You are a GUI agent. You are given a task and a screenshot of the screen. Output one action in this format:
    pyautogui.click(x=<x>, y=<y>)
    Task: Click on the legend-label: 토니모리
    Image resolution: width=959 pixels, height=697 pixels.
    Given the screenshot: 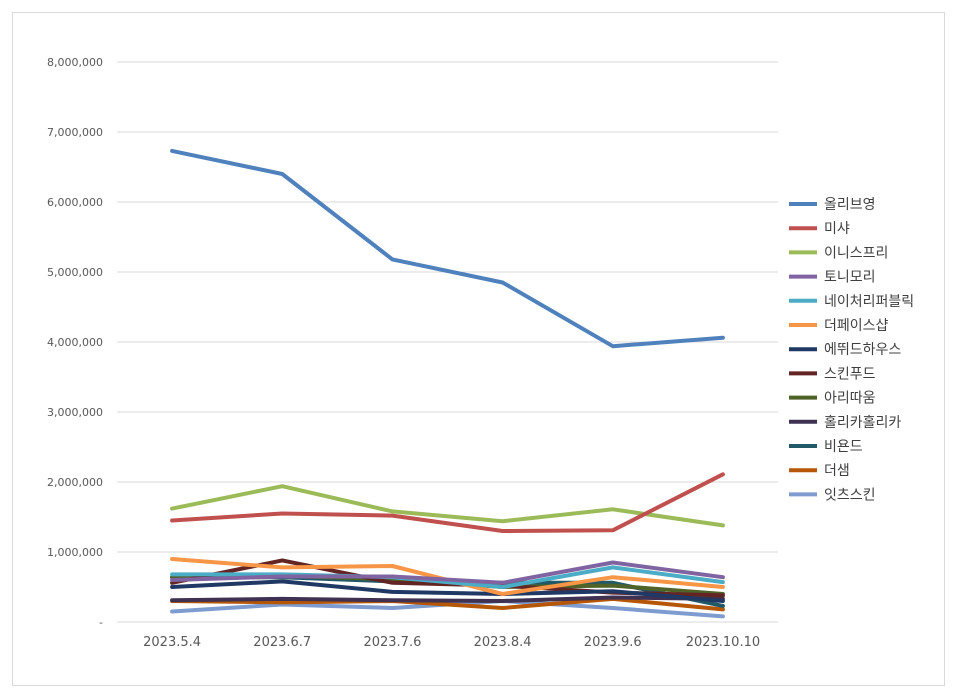 What is the action you would take?
    pyautogui.click(x=850, y=278)
    